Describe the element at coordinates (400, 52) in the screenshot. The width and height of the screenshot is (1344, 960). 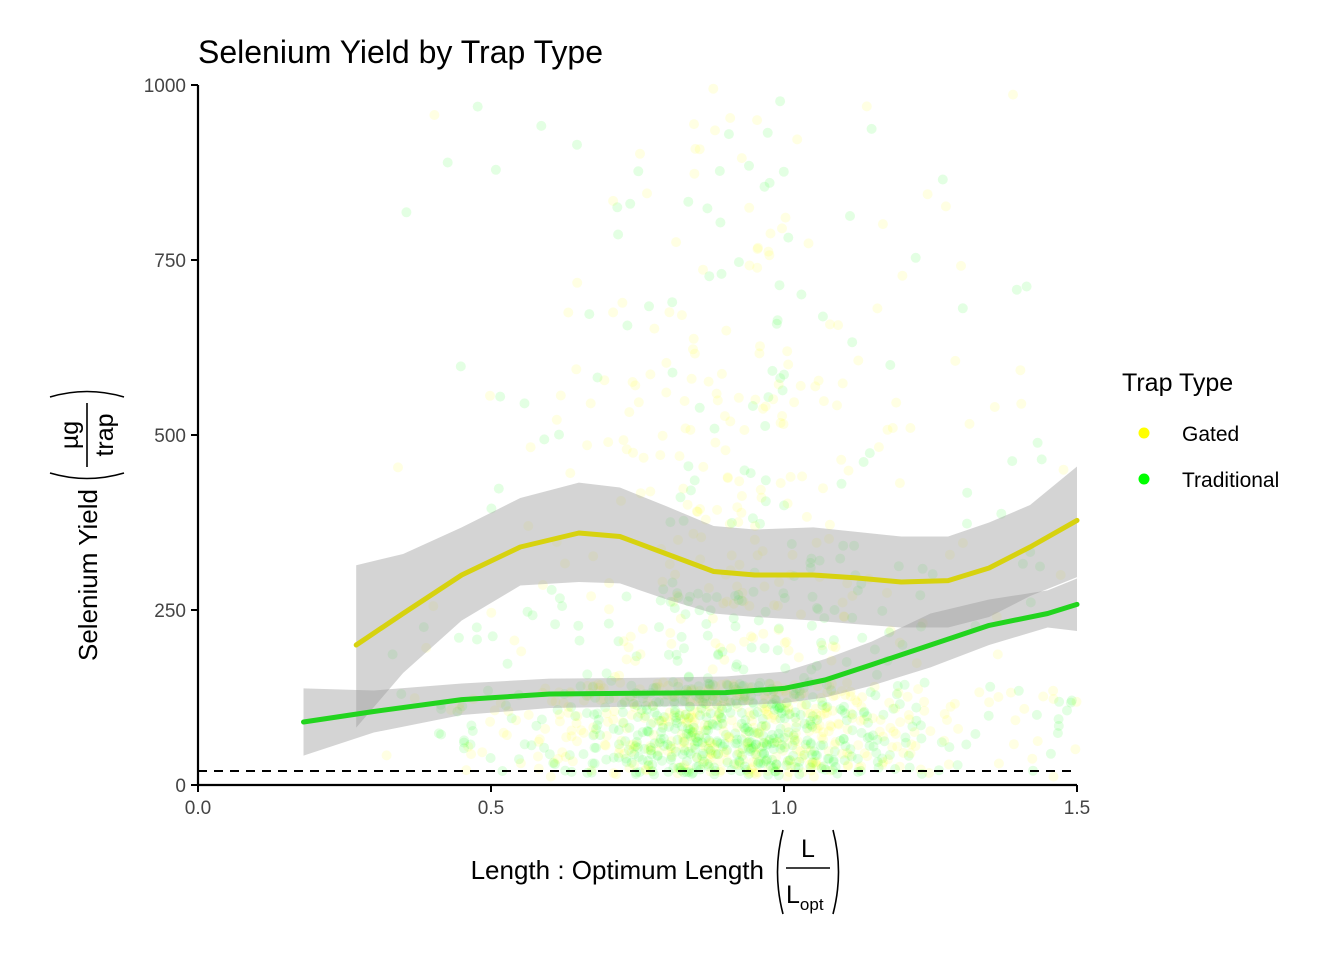
I see `chart-title: Selenium Yield by Trap Type` at that location.